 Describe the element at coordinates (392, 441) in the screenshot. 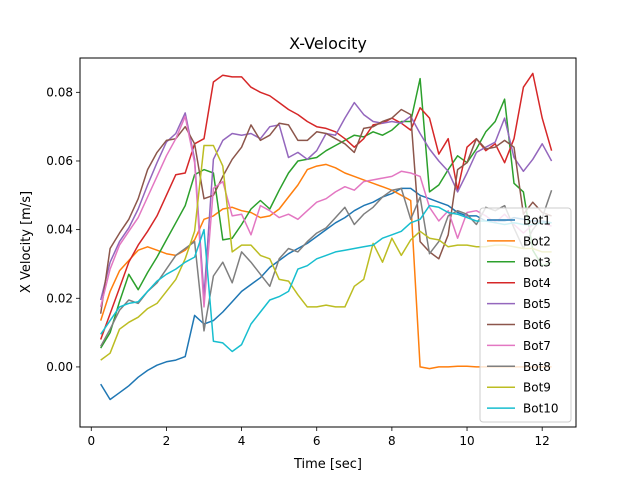

I see `x-tick-label: 8` at that location.